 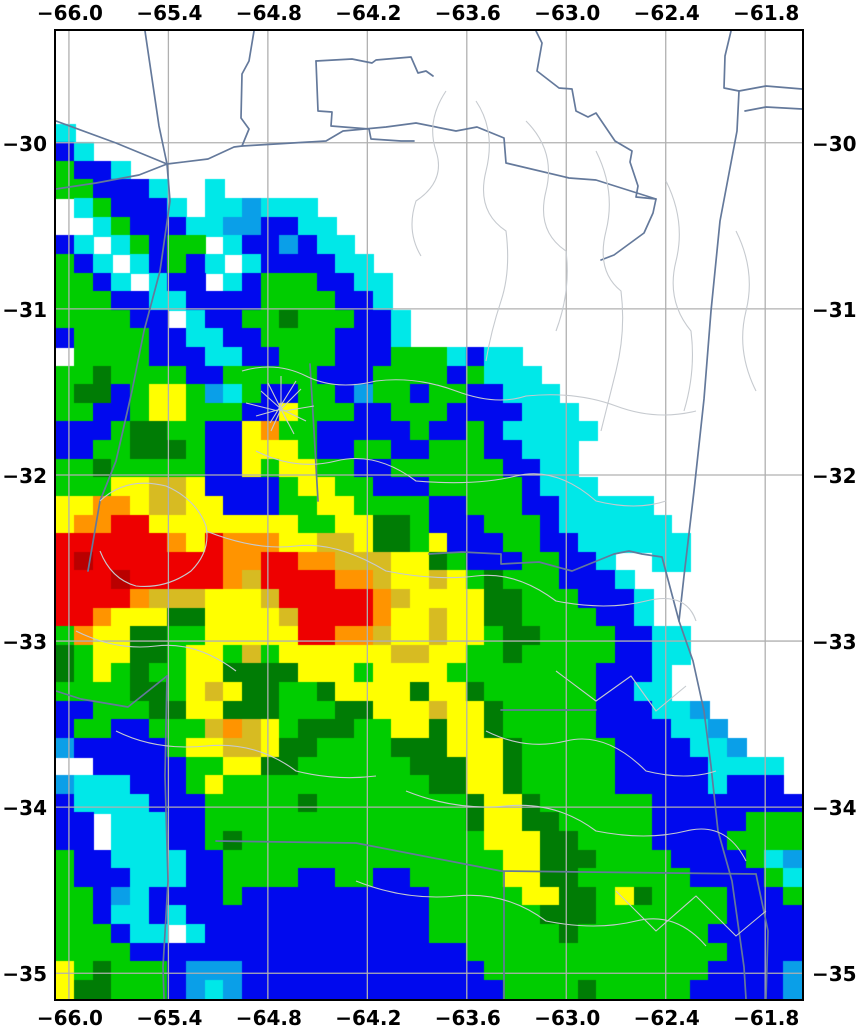 I want to click on x-tick-label-bottom: −63.6, so click(x=467, y=1018).